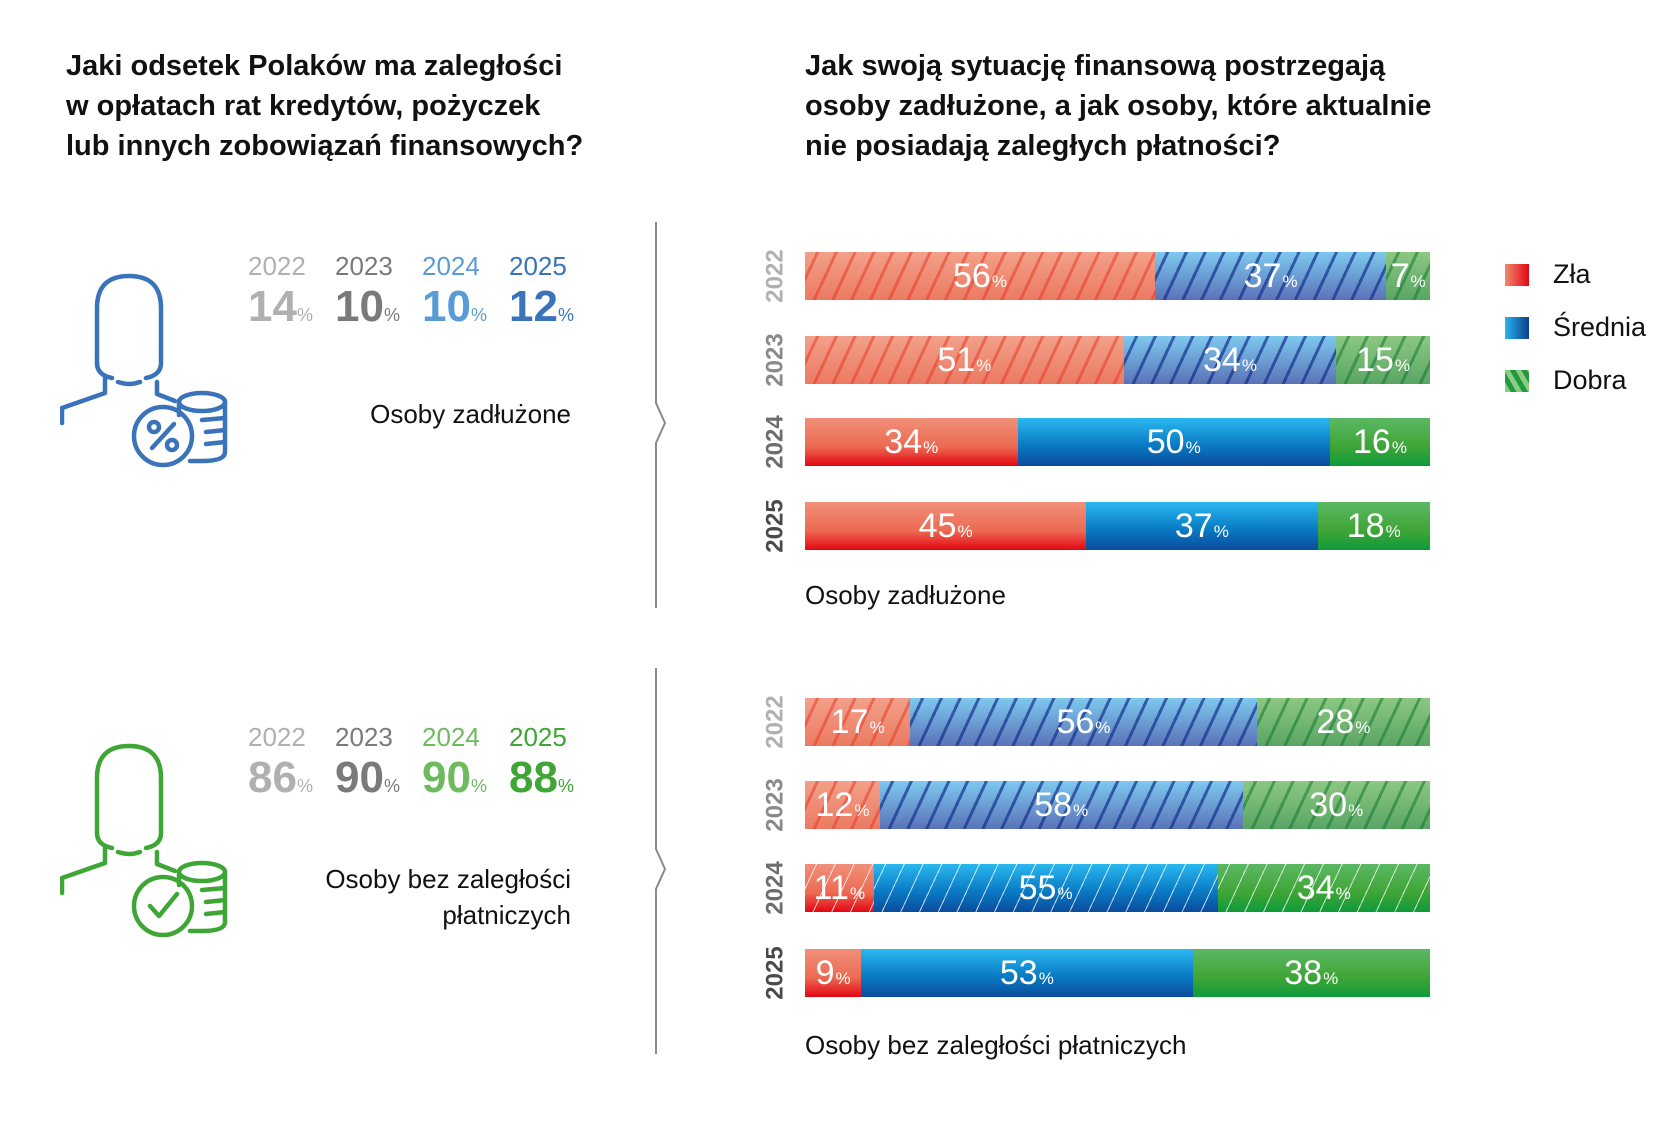 The image size is (1674, 1132). I want to click on bar-value-number: 55, so click(1037, 887).